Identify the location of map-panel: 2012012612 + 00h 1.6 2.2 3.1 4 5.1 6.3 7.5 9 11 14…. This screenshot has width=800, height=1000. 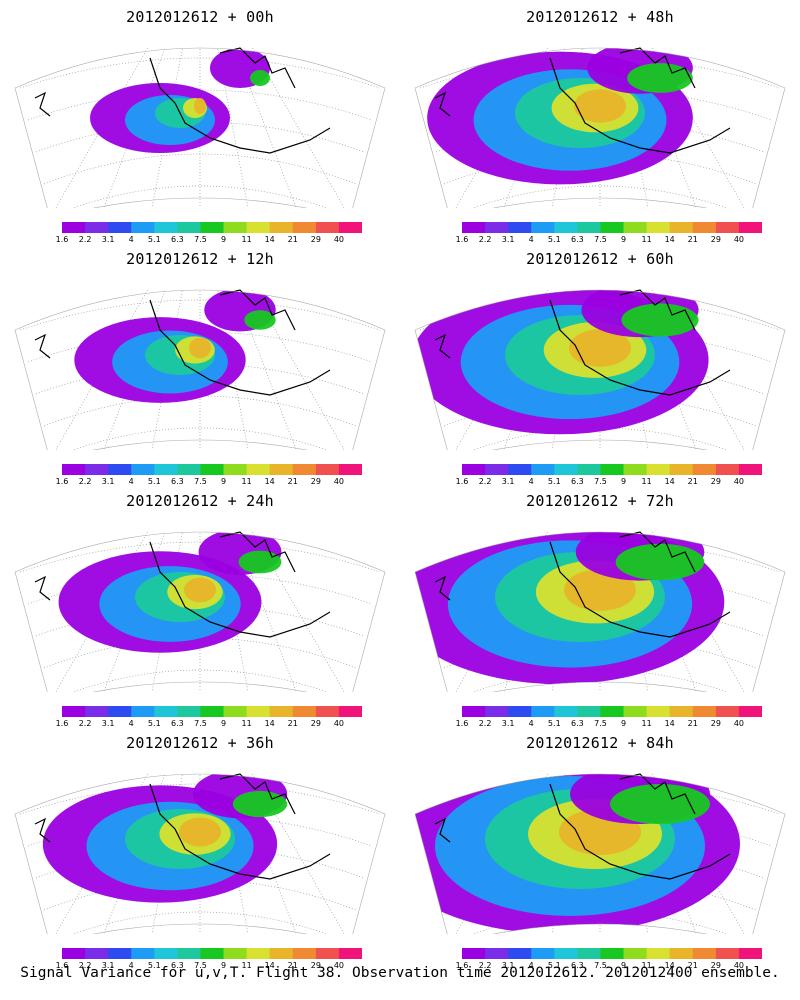
(200, 122).